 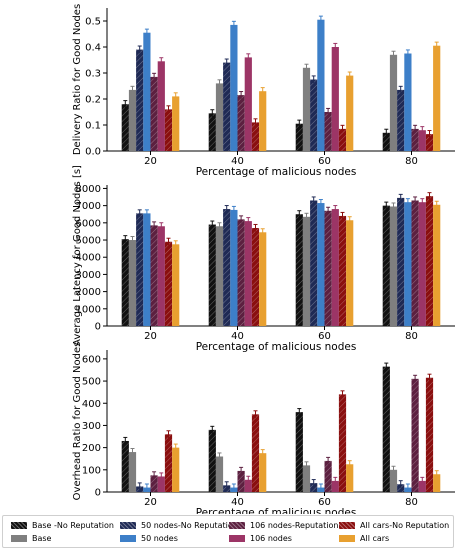 What do you see at coordinates (93, 22) in the screenshot?
I see `y-tick-label: 0.5` at bounding box center [93, 22].